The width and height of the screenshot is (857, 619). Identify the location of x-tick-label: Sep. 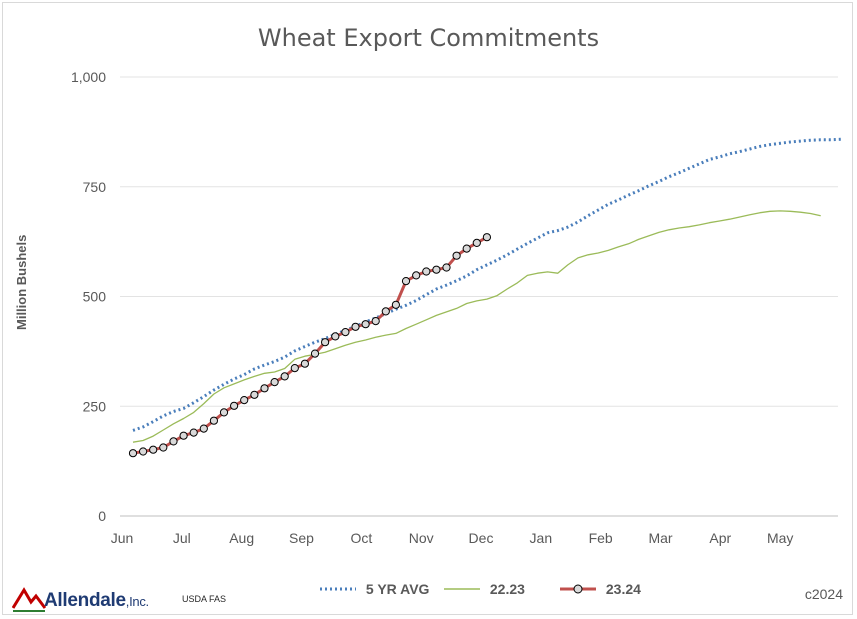
(301, 538).